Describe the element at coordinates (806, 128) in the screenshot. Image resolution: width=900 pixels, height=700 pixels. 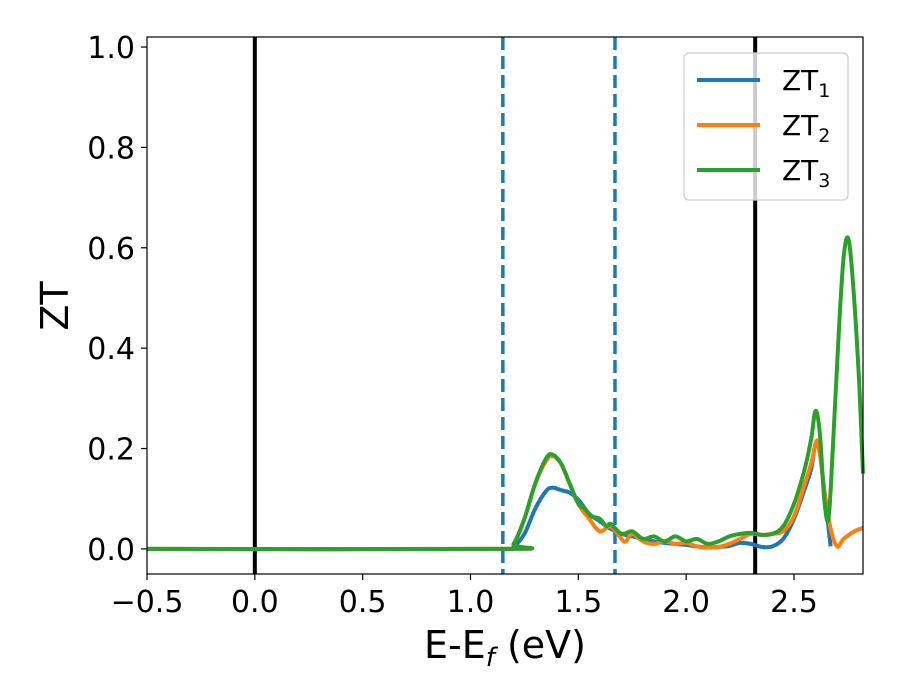
I see `legend-label-zt2: ZT2` at that location.